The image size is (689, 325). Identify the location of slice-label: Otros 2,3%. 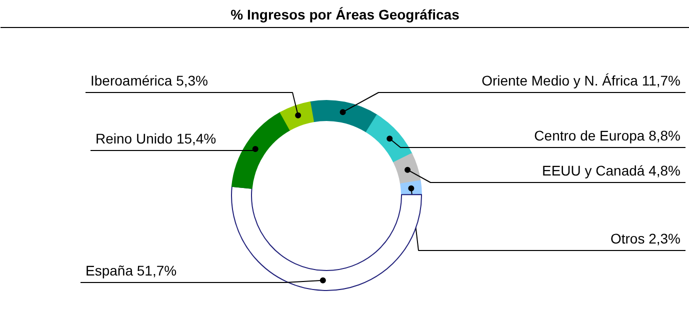
(645, 238).